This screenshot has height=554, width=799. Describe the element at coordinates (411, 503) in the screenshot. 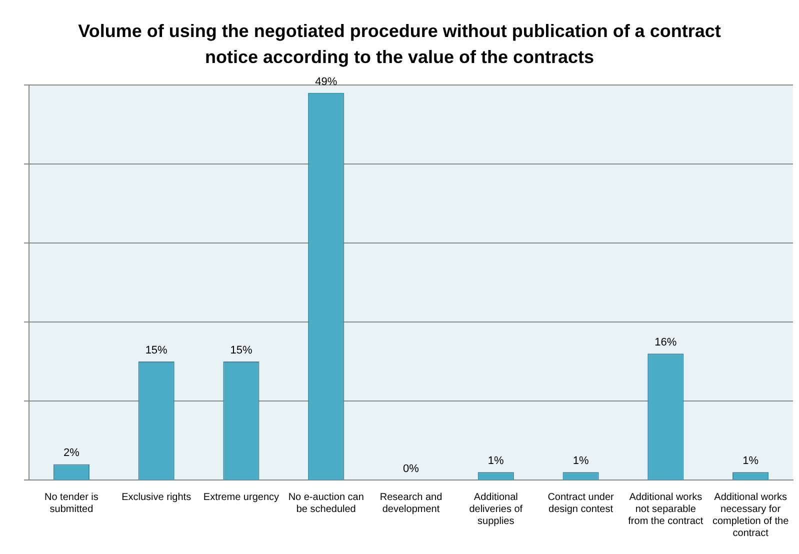

I see `x-tick-label: Research and development` at that location.